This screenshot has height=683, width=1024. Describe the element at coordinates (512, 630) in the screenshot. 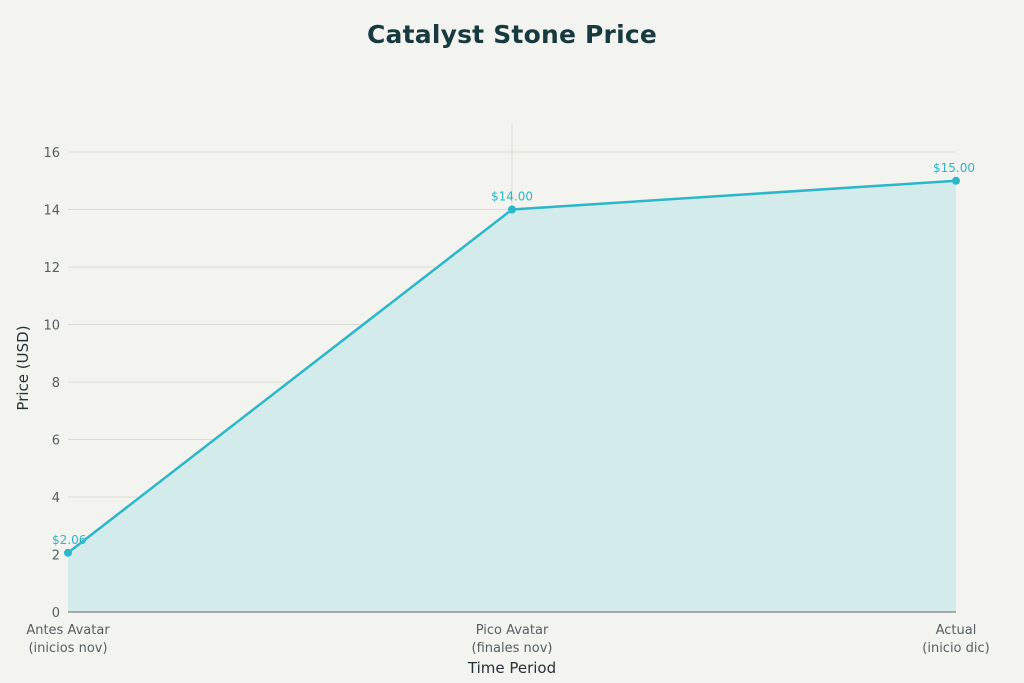

I see `x-tick-label: Pico Avatar` at that location.